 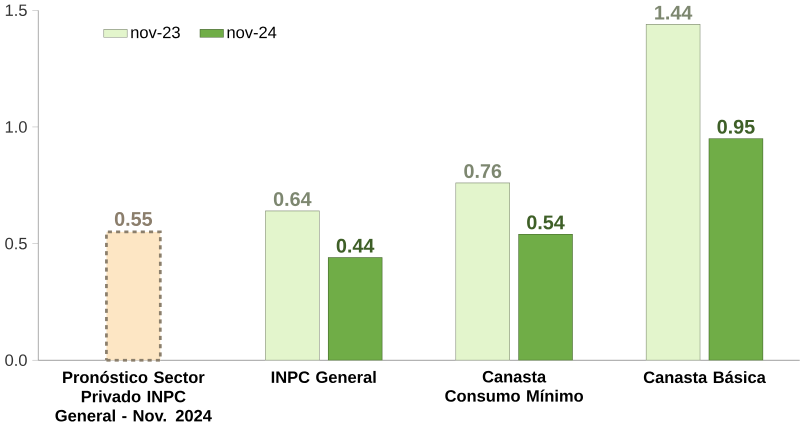 I want to click on legend-label: nov-23, so click(x=155, y=32).